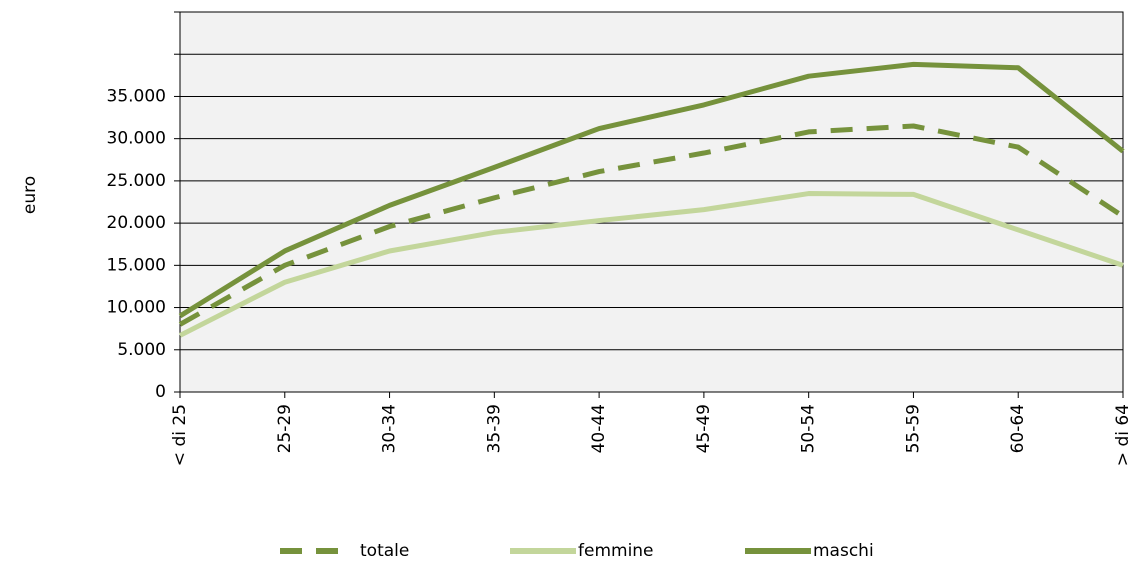 The width and height of the screenshot is (1148, 573). What do you see at coordinates (160, 392) in the screenshot?
I see `y-tick-label: 0` at bounding box center [160, 392].